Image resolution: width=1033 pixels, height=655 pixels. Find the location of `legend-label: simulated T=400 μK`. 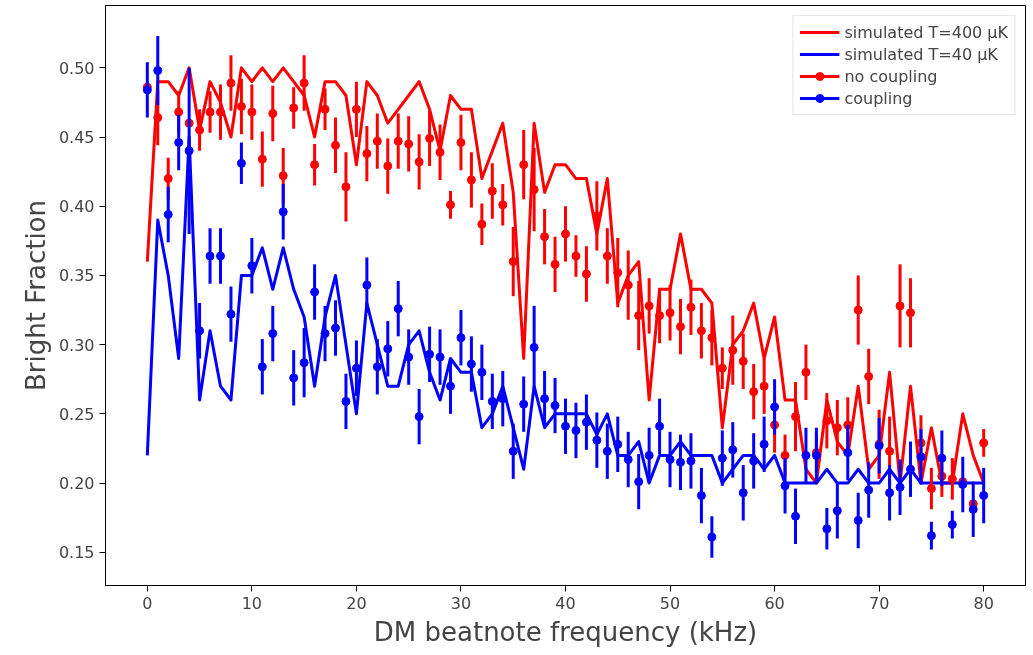

legend-label: simulated T=400 μK is located at coordinates (926, 32).